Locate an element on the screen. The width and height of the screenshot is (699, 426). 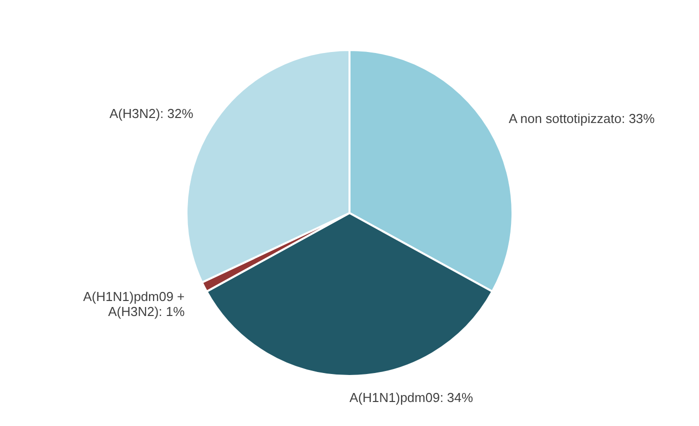
slice-label: A non sottotipizzato: 33% is located at coordinates (582, 118).